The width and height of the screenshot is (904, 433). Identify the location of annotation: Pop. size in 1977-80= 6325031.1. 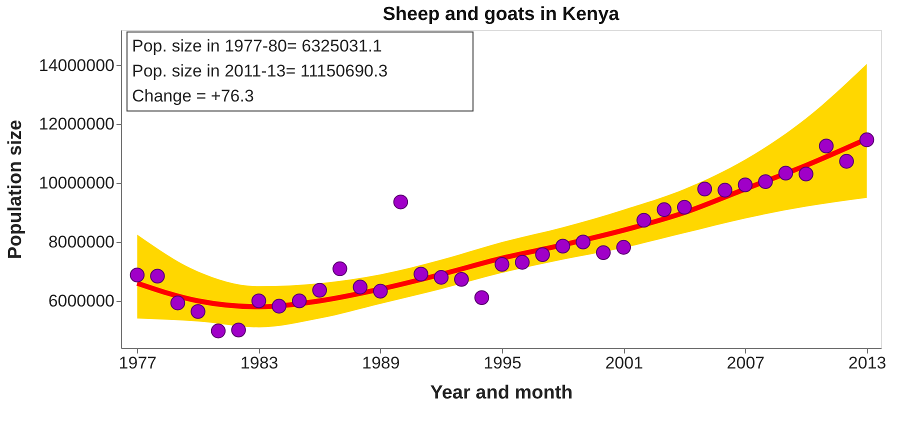
(257, 46).